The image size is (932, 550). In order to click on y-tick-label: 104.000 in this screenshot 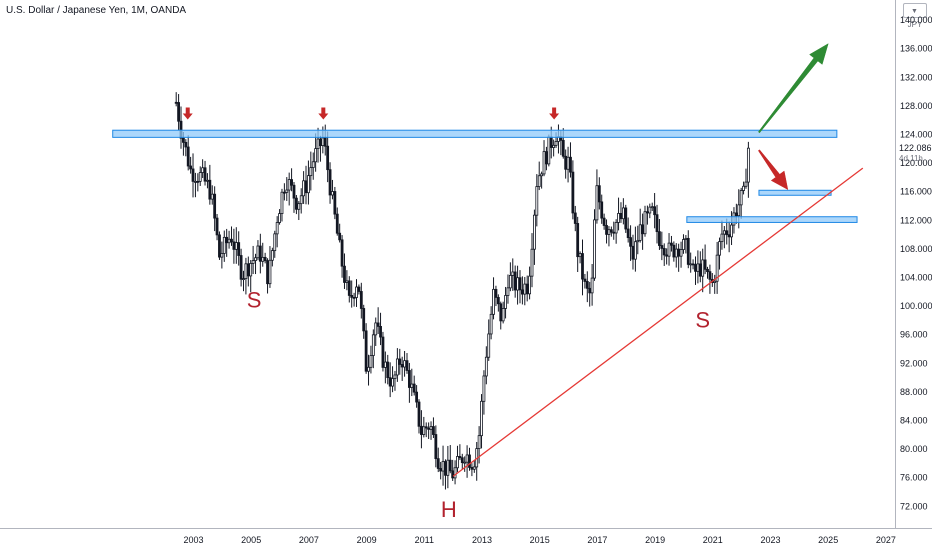, I will do `click(916, 278)`.